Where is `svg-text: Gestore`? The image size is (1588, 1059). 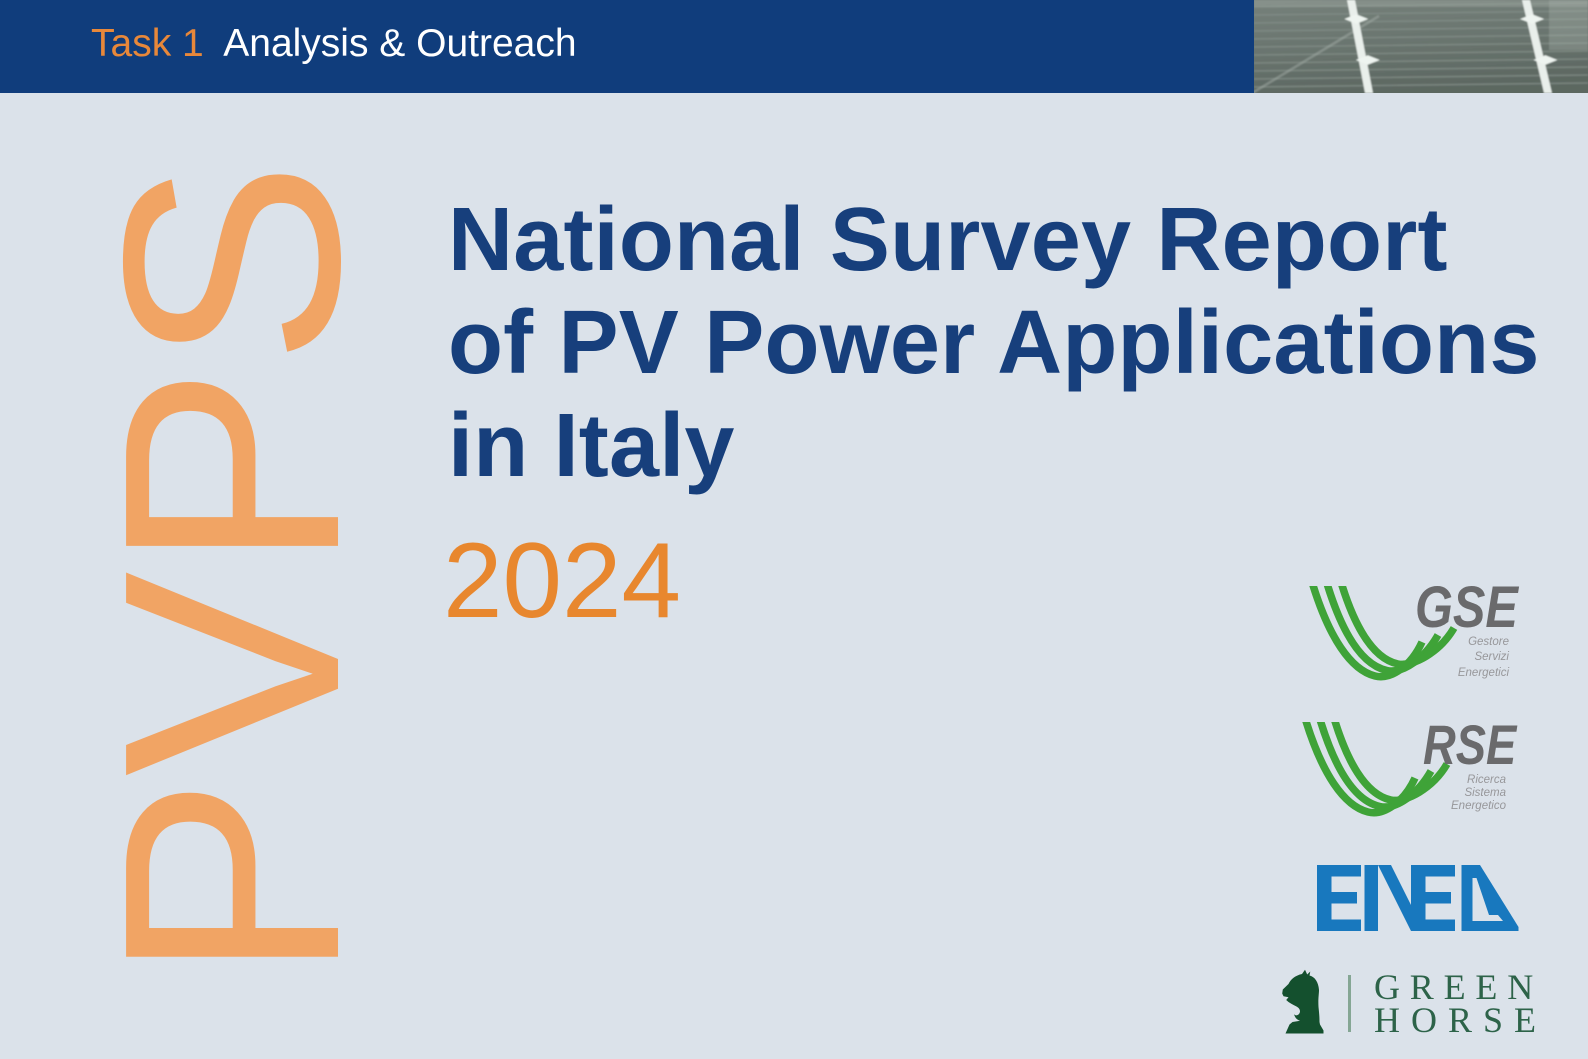 svg-text: Gestore is located at coordinates (1488, 642).